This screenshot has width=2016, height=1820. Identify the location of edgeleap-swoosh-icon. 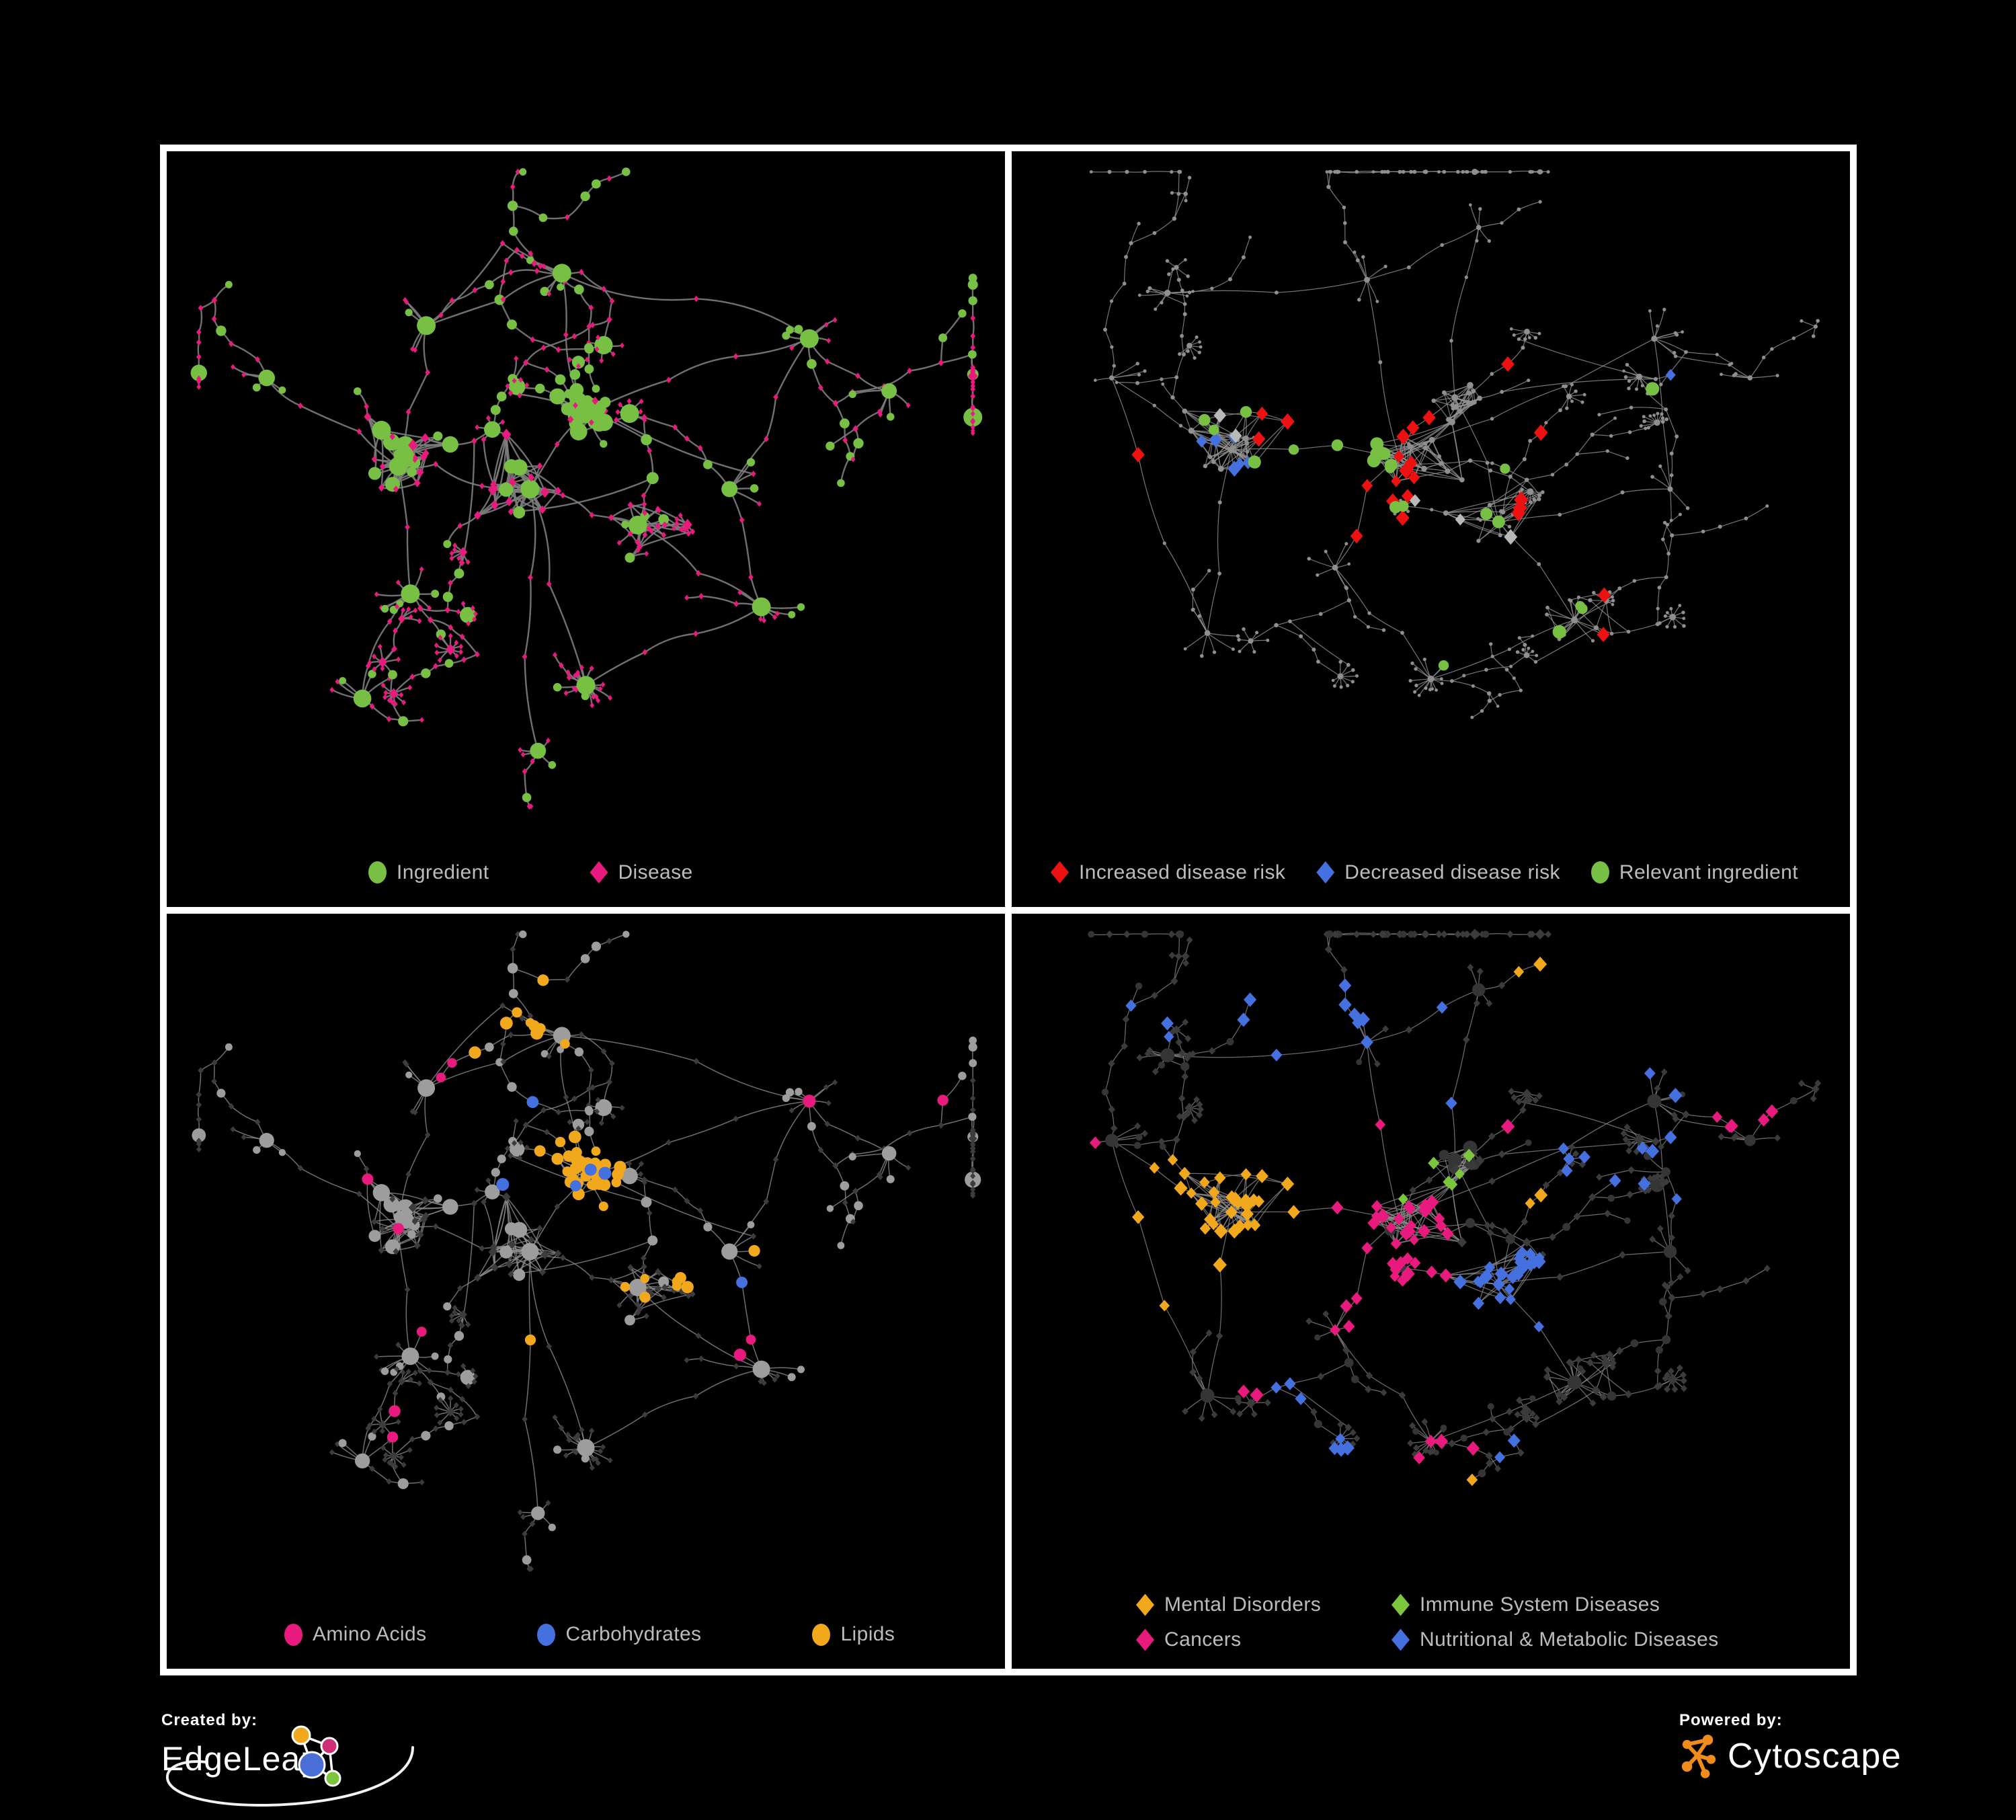
(289, 1776).